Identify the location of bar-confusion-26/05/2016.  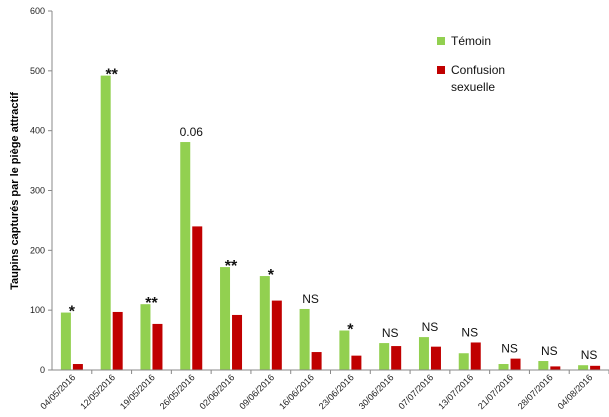
(197, 298).